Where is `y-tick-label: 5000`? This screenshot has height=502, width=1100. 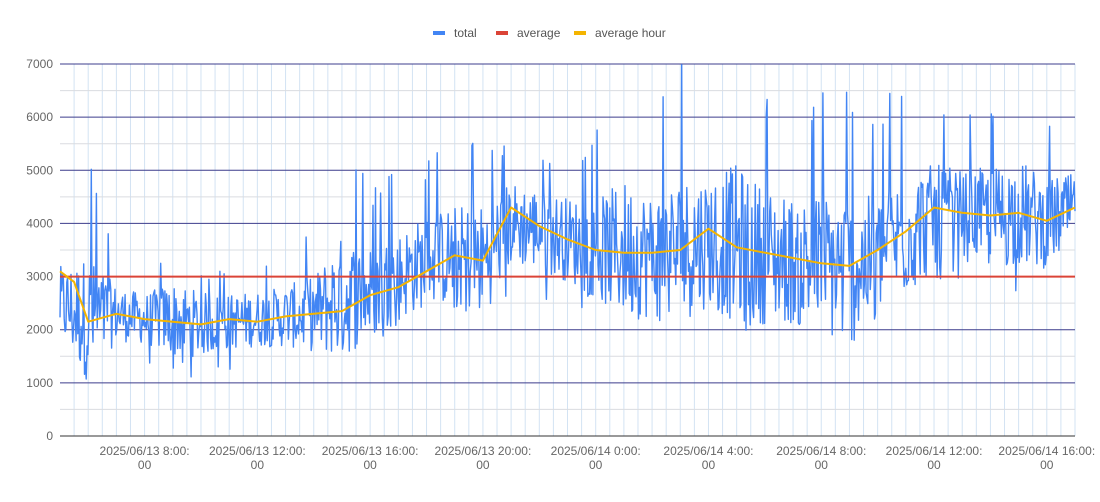 y-tick-label: 5000 is located at coordinates (39, 170).